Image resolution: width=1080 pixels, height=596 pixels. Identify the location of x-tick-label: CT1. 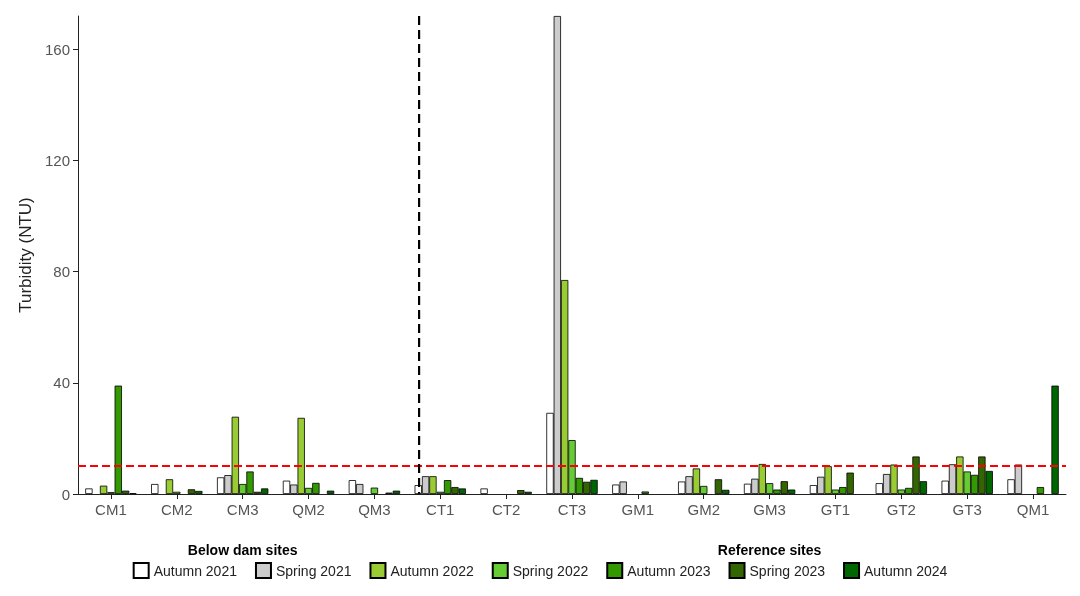
(440, 509).